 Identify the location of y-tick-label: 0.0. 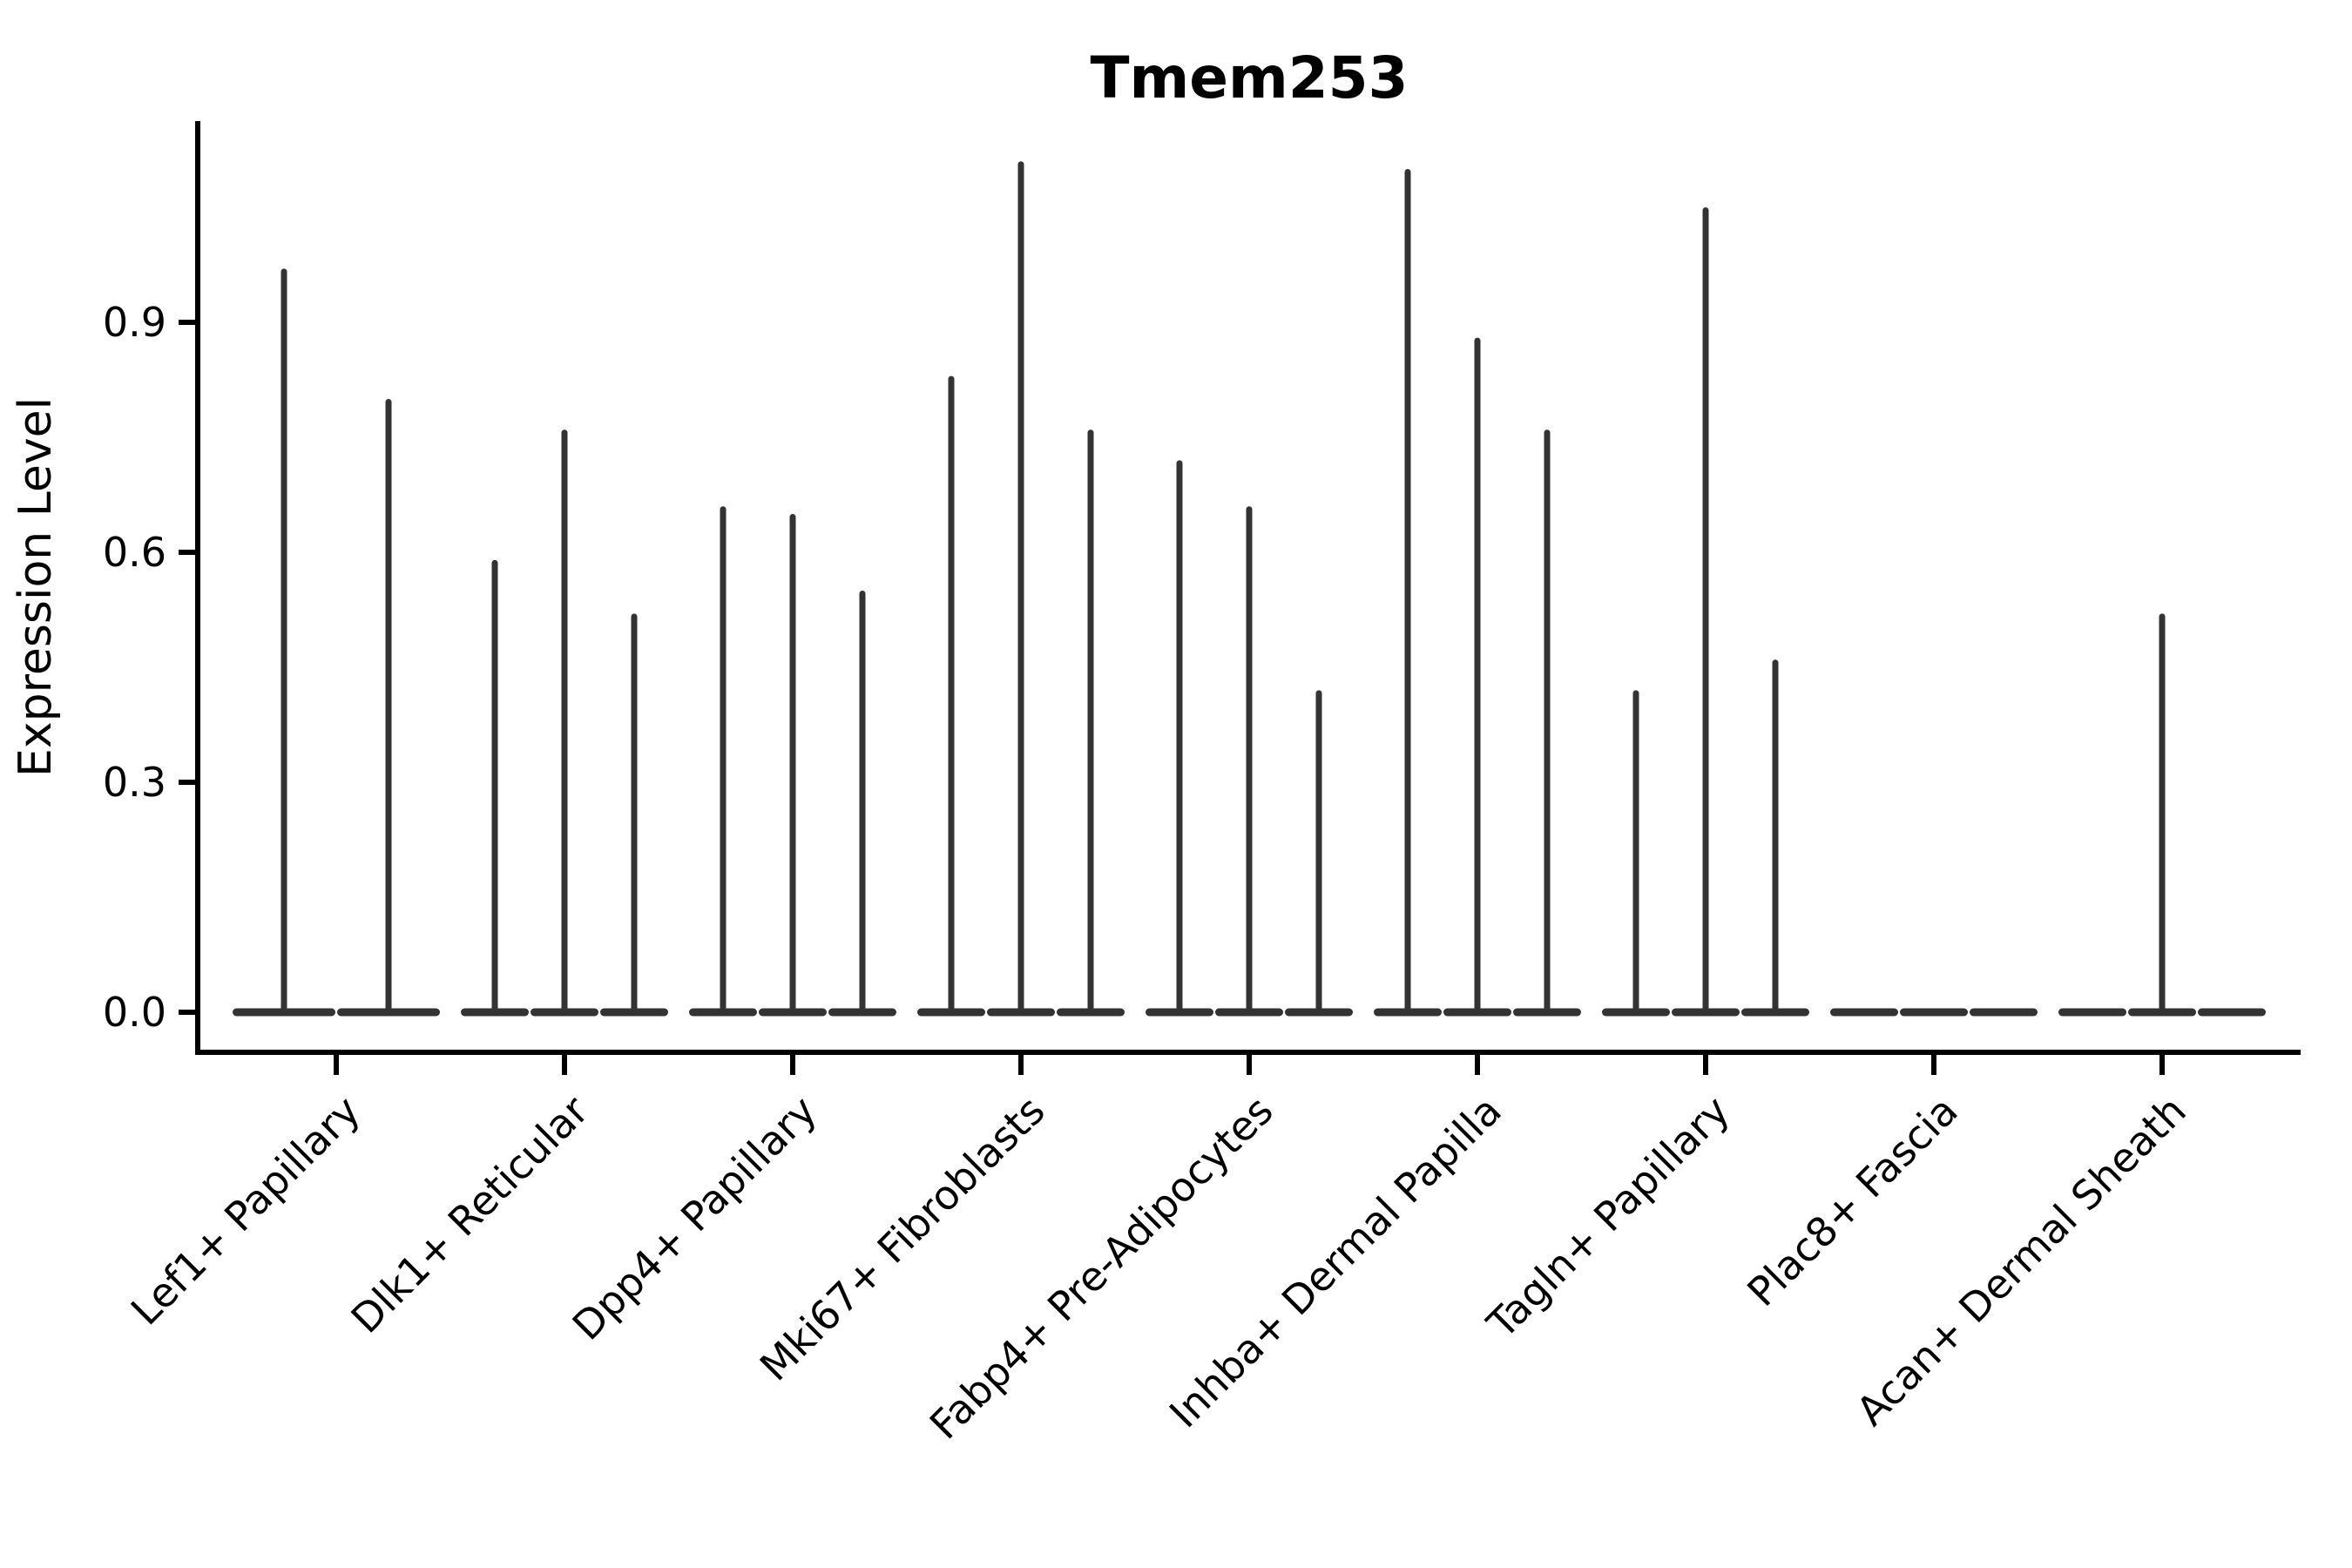
(134, 1013).